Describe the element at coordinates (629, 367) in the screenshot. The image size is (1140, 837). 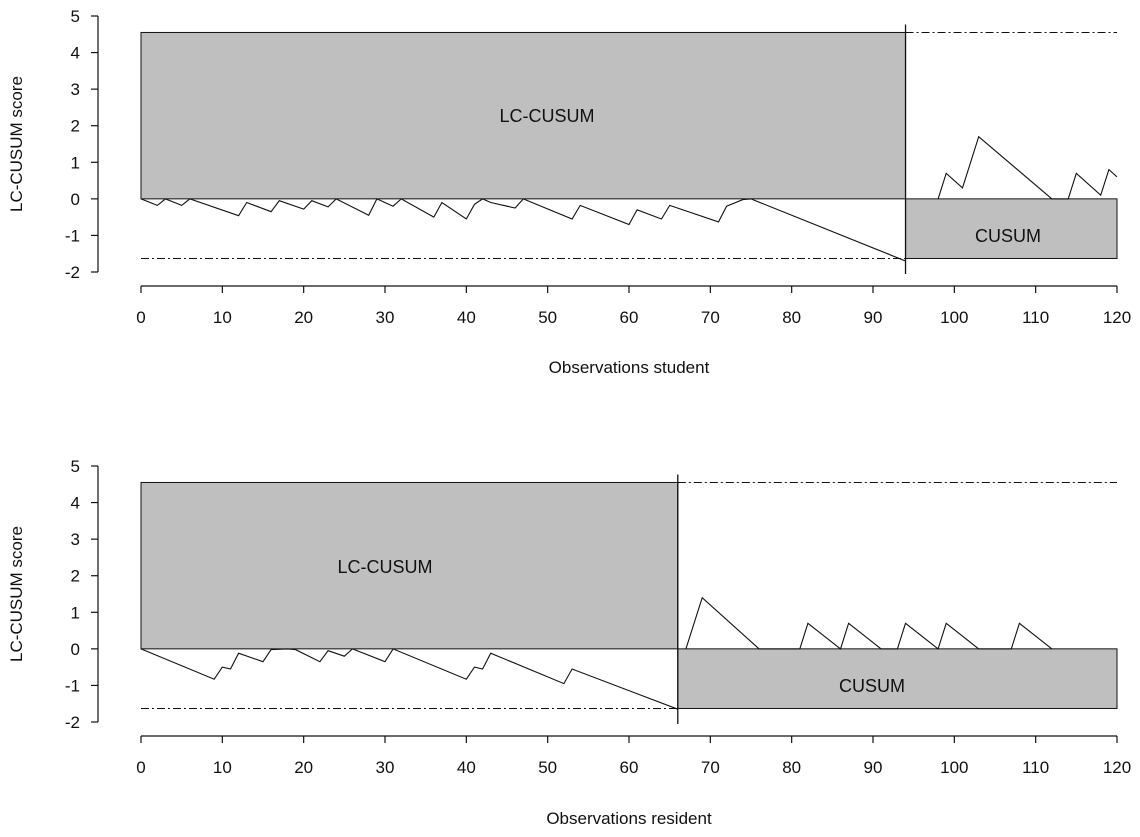
I see `x-axis-title: Observations student` at that location.